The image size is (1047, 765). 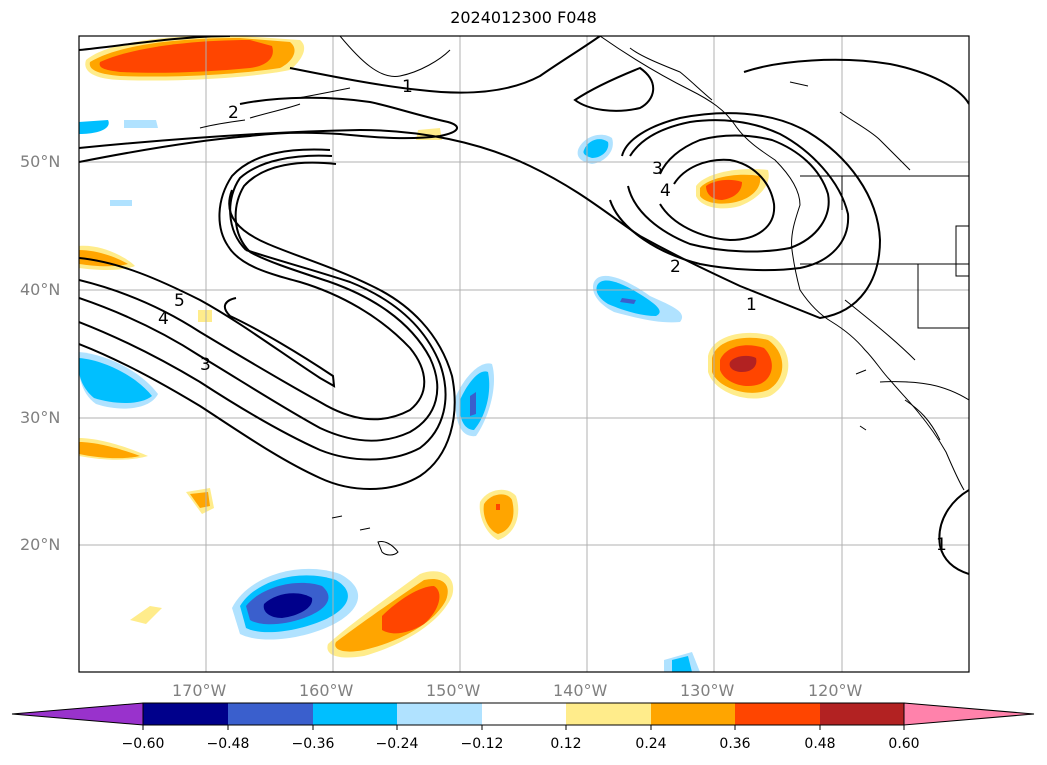 I want to click on colorbar-tick-label: −0.36, so click(x=313, y=744).